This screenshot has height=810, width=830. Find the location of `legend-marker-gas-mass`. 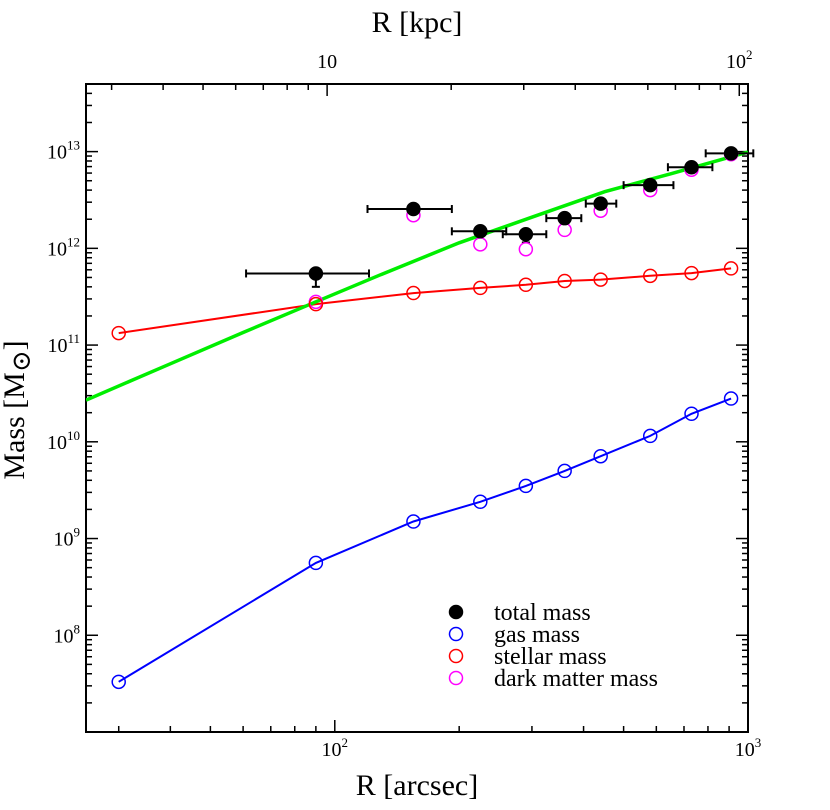

legend-marker-gas-mass is located at coordinates (456, 634).